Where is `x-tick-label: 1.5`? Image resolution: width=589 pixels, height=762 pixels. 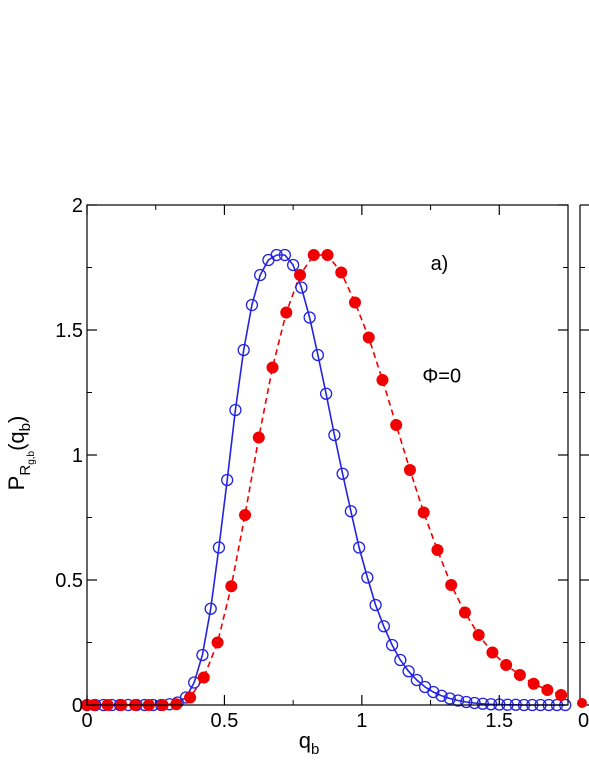
x-tick-label: 1.5 is located at coordinates (499, 721).